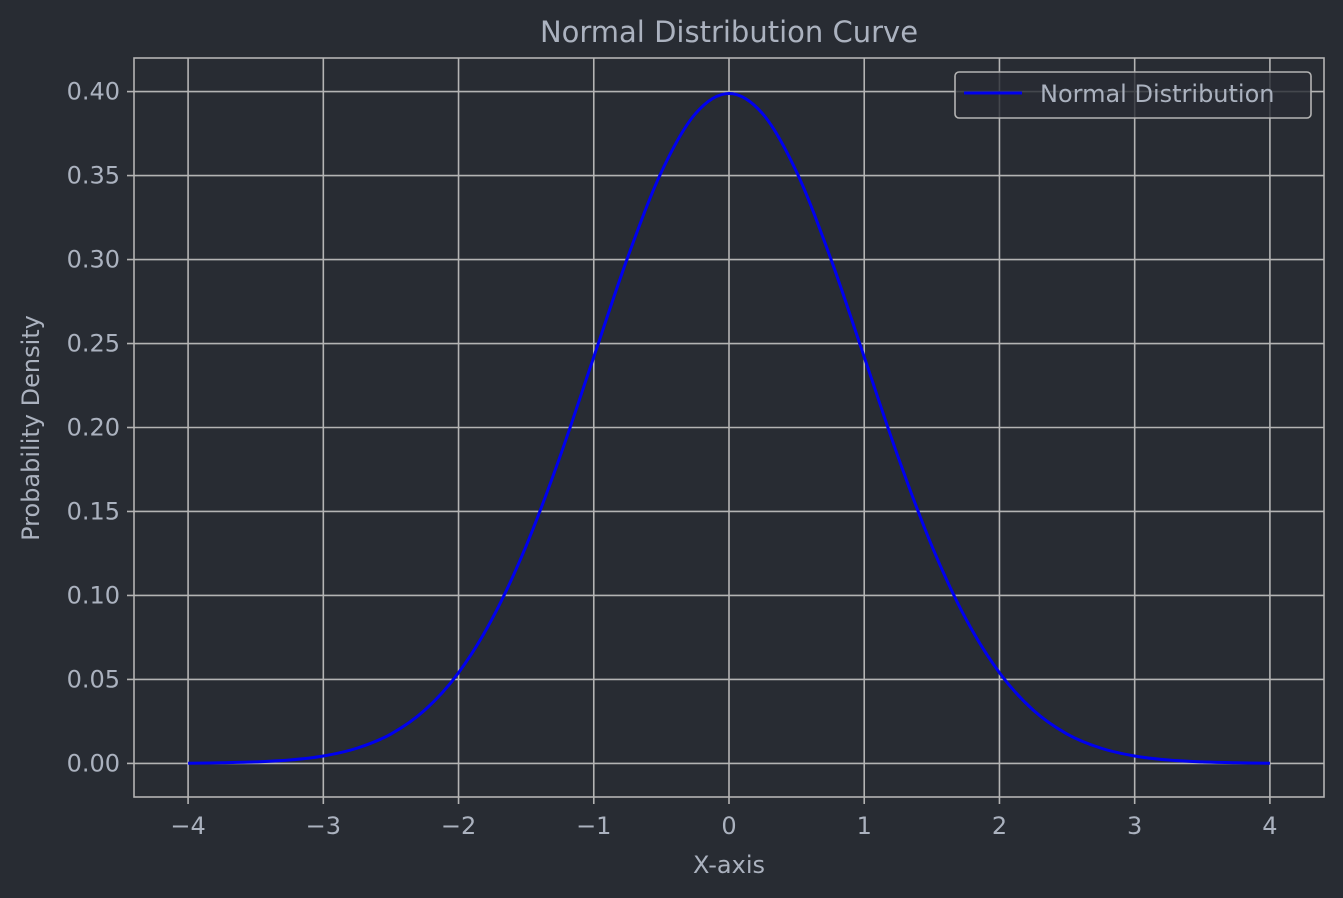  What do you see at coordinates (1134, 826) in the screenshot?
I see `x-tick-label: 3` at bounding box center [1134, 826].